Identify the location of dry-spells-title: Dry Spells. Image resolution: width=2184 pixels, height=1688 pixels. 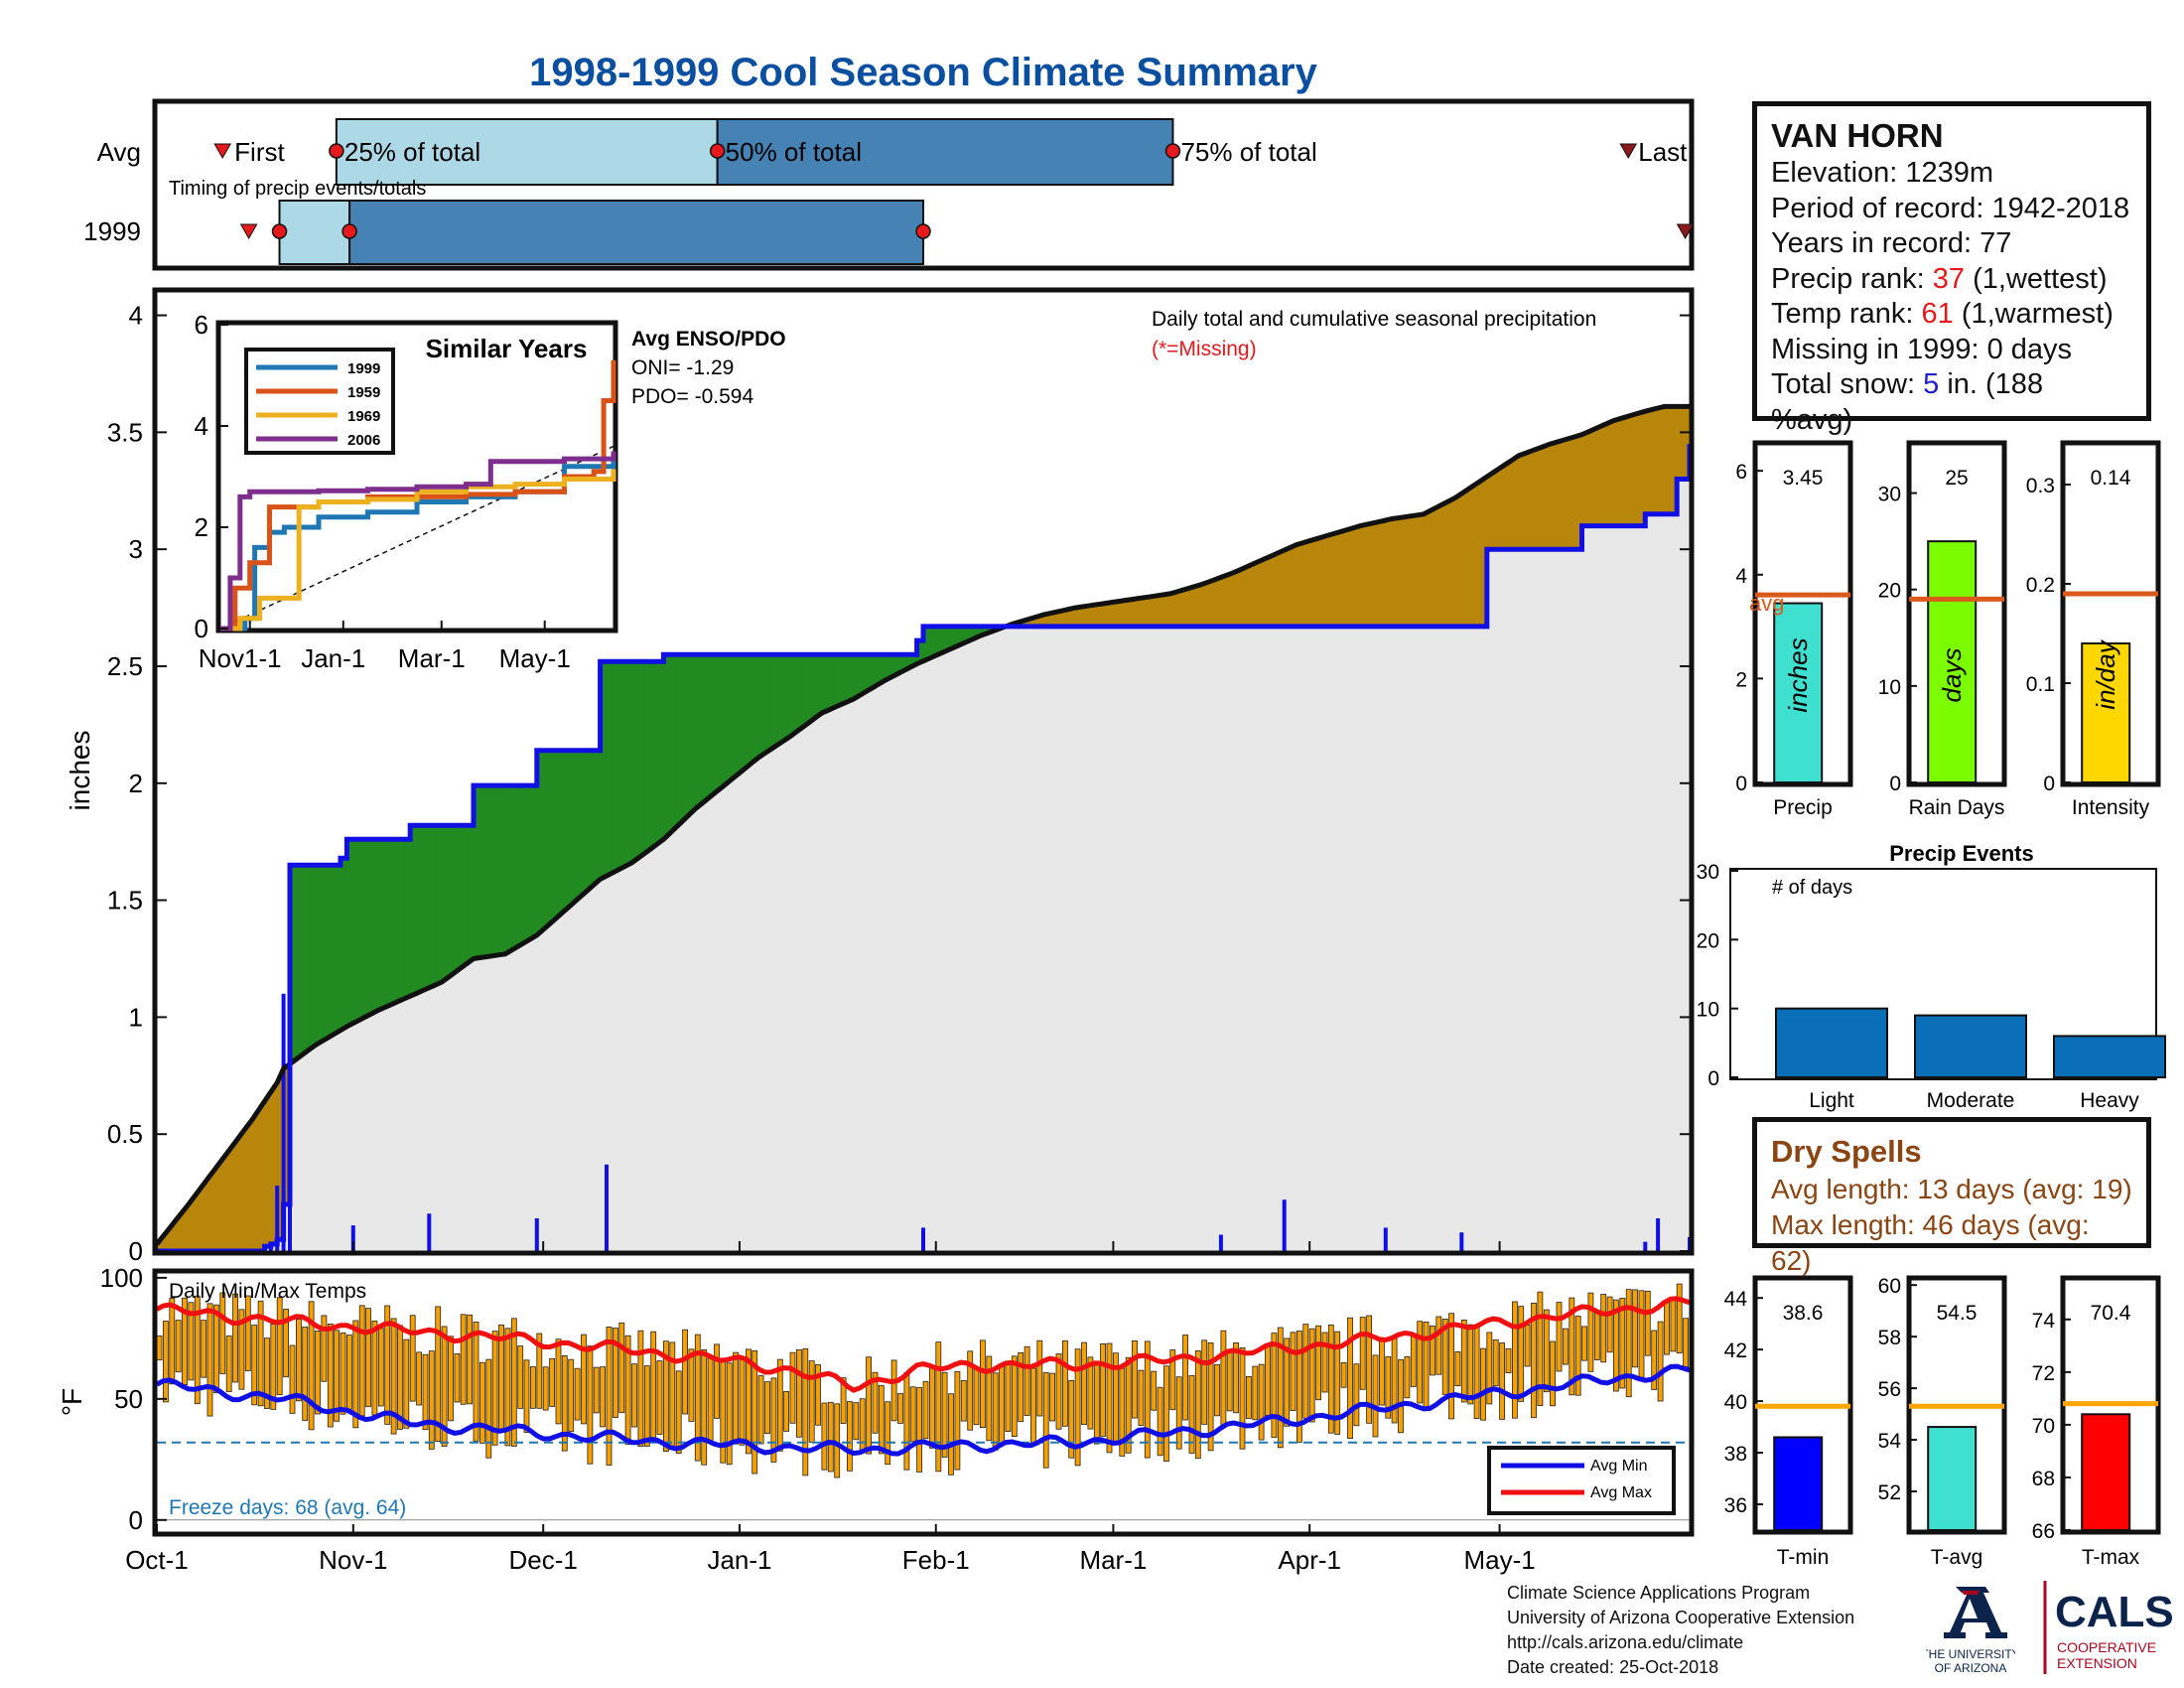
(1846, 1151).